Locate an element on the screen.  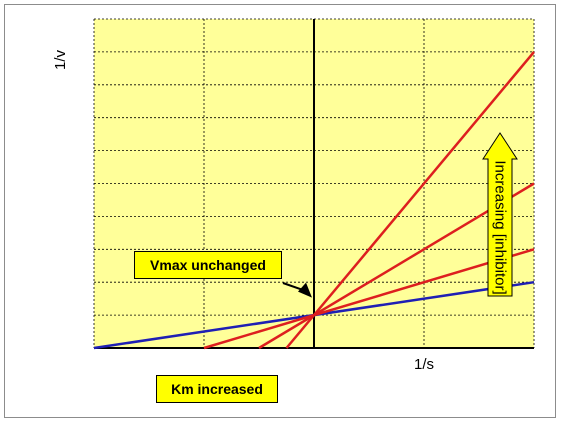
vmax-pointer-arrowhead is located at coordinates (305, 290).